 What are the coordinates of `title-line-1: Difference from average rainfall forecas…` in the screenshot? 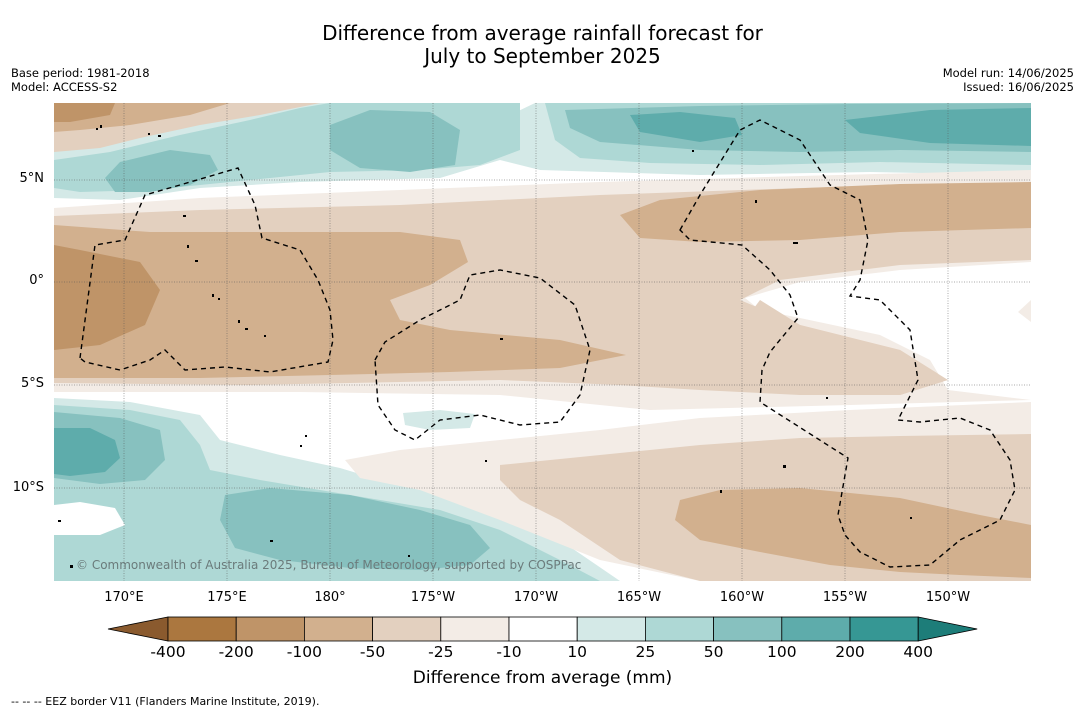 It's located at (542, 33).